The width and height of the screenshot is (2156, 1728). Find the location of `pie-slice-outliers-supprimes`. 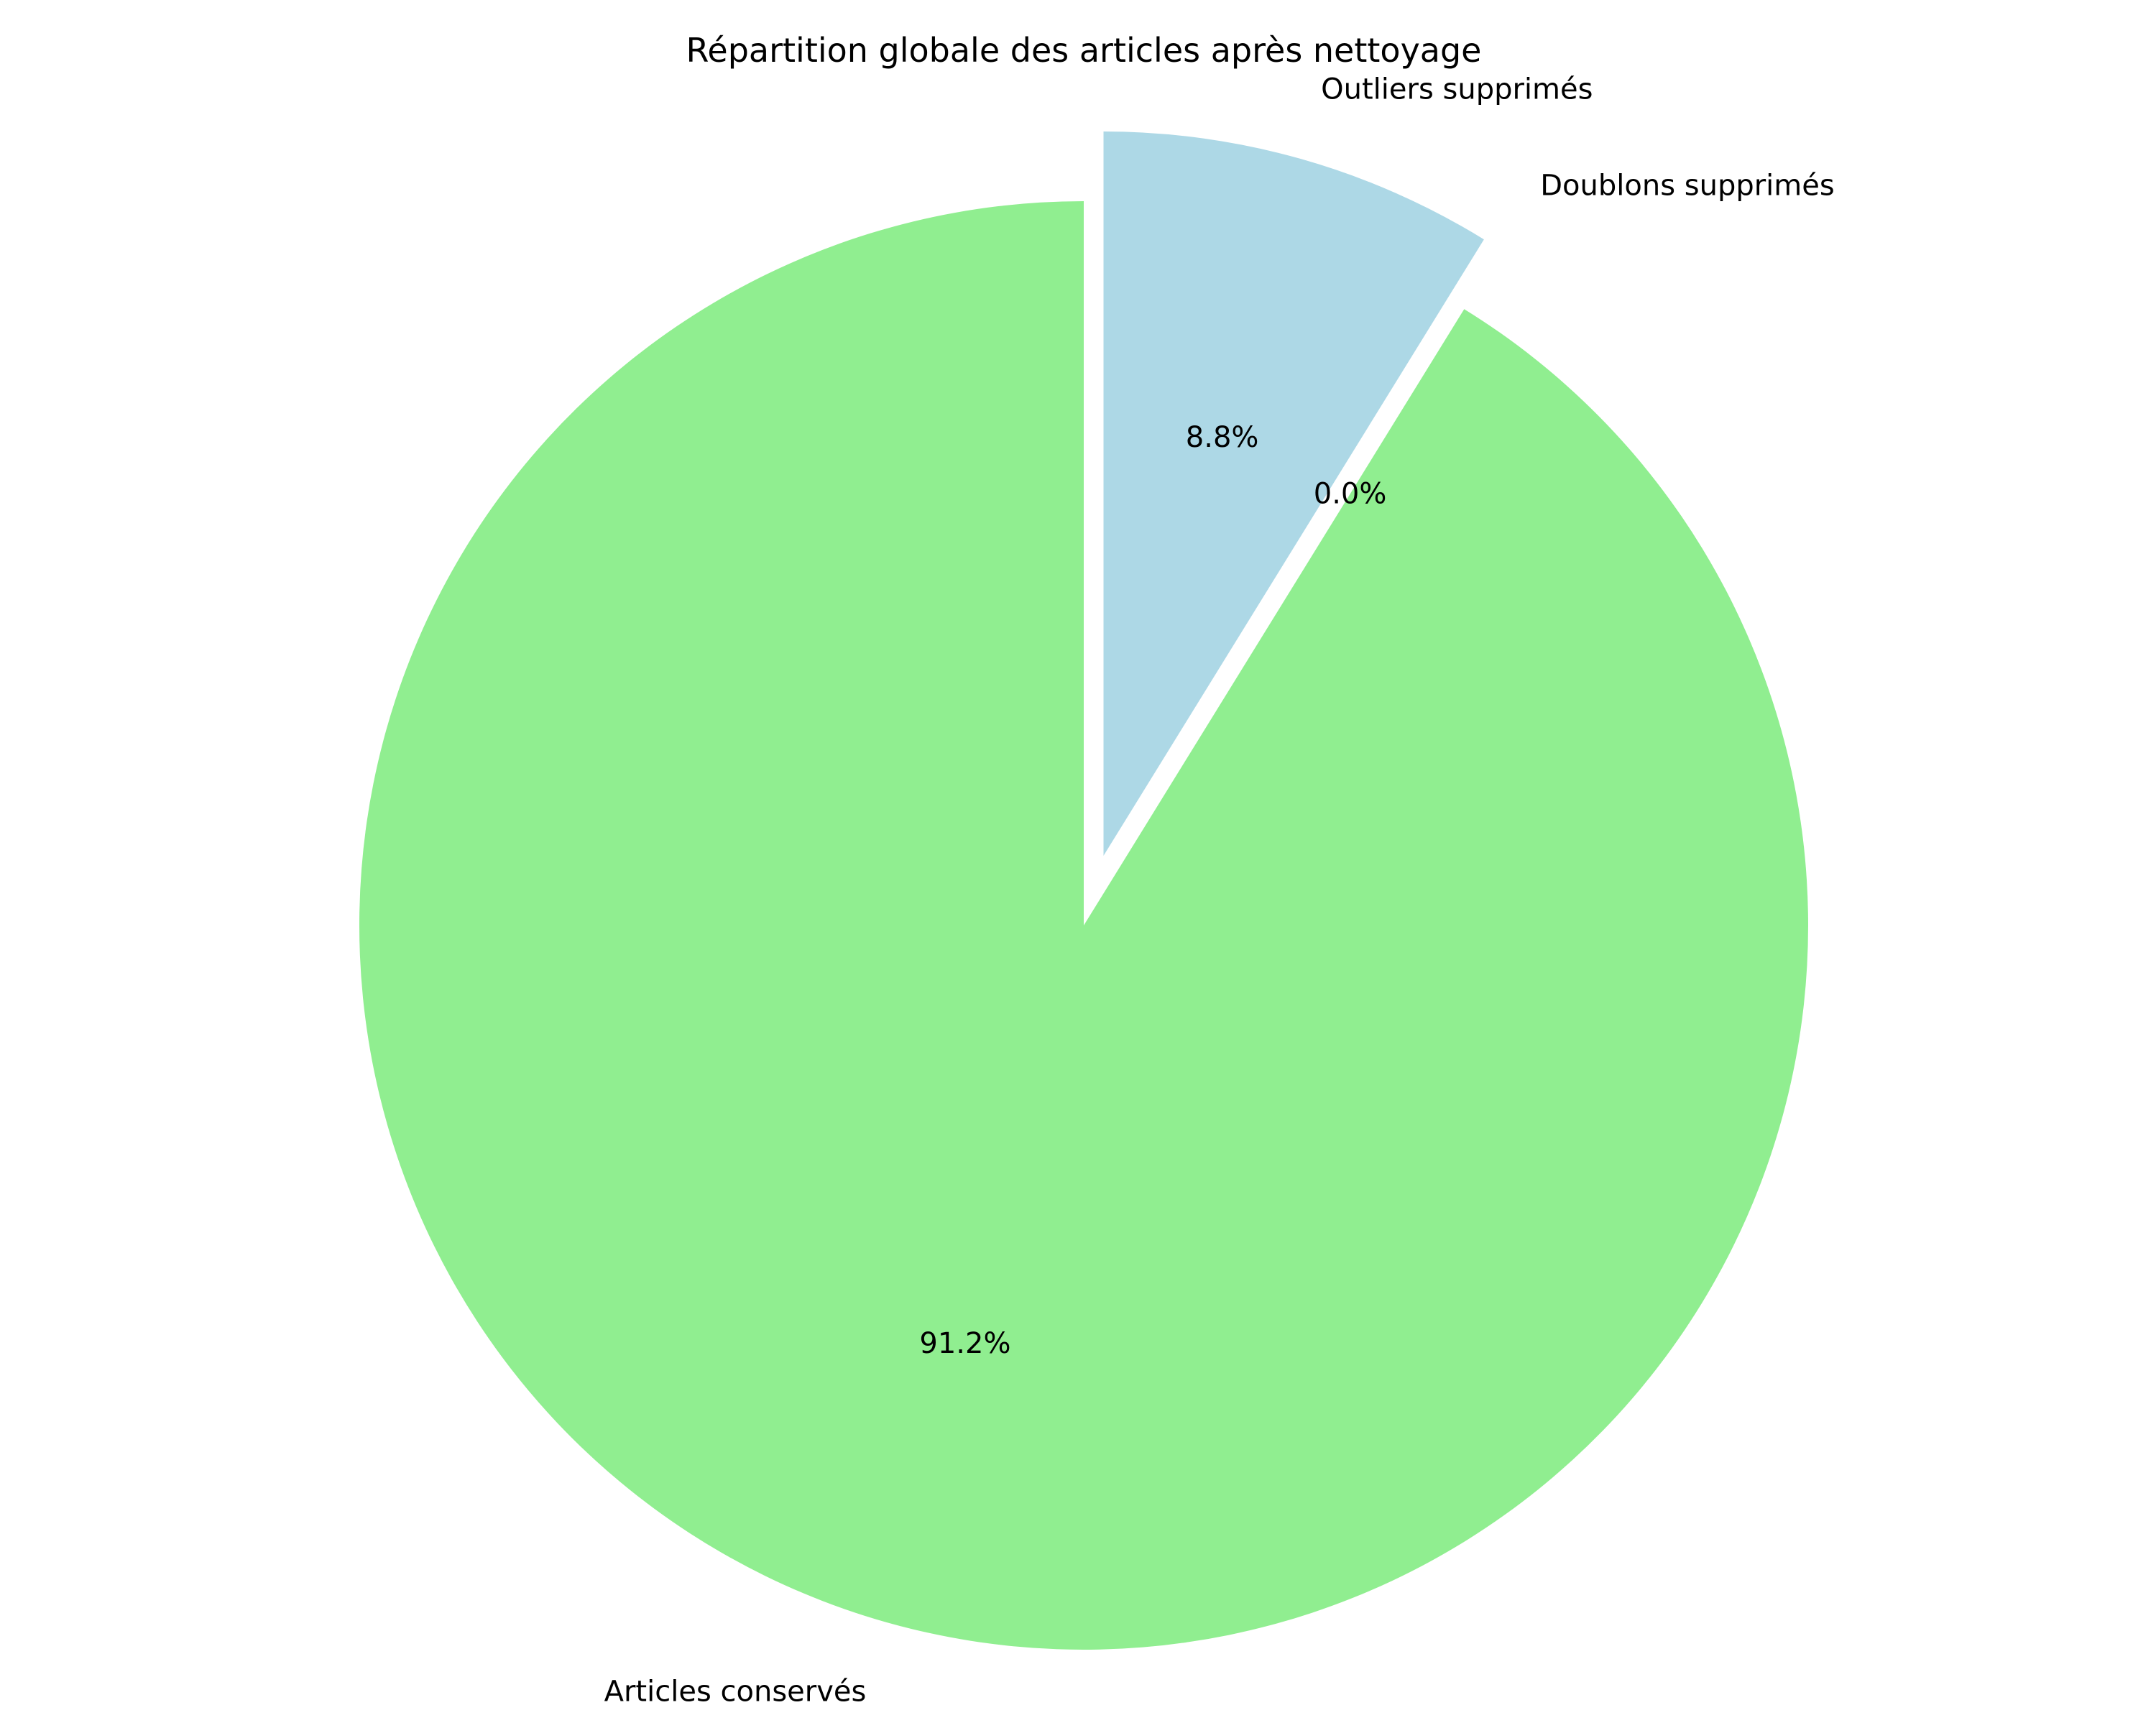

pie-slice-outliers-supprimes is located at coordinates (1293, 493).